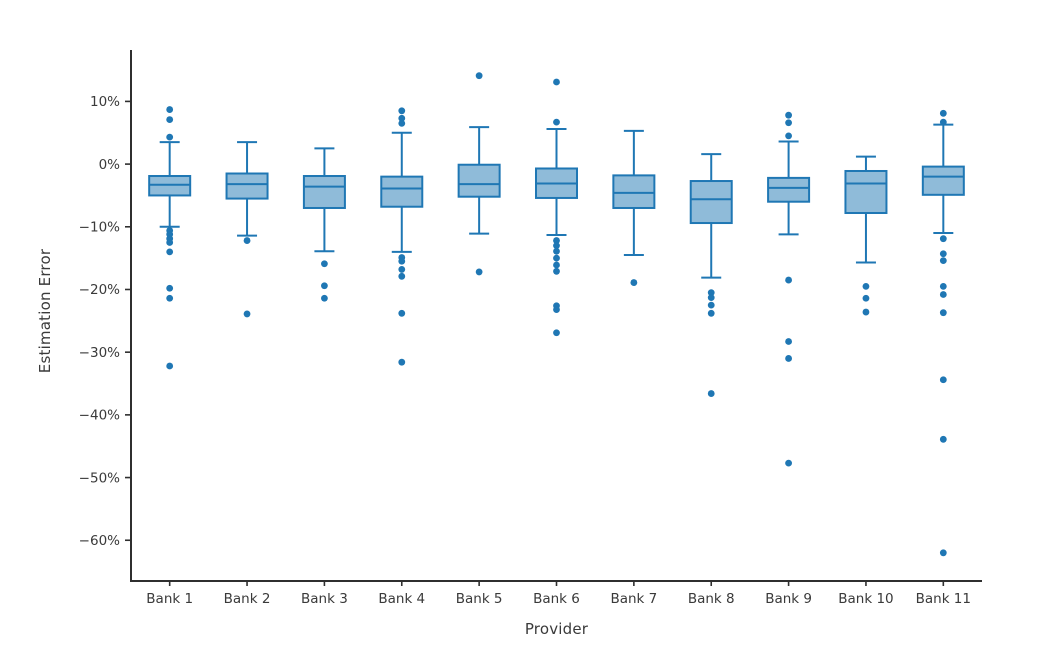 The height and width of the screenshot is (671, 1038). What do you see at coordinates (45, 311) in the screenshot?
I see `y-axis-title: Estimation Error` at bounding box center [45, 311].